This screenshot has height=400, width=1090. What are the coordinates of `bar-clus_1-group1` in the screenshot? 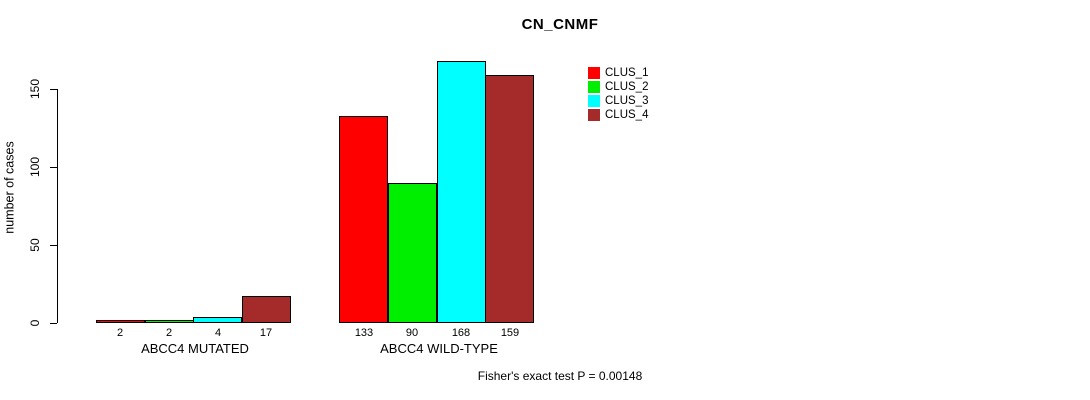 It's located at (120, 321).